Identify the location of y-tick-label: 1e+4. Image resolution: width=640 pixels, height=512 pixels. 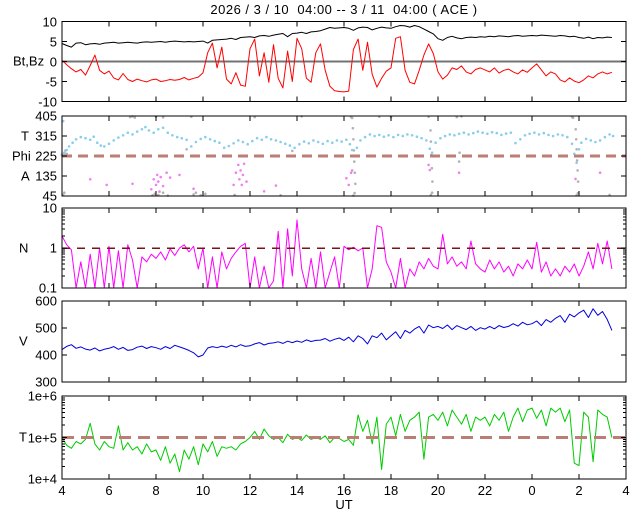
(42, 479).